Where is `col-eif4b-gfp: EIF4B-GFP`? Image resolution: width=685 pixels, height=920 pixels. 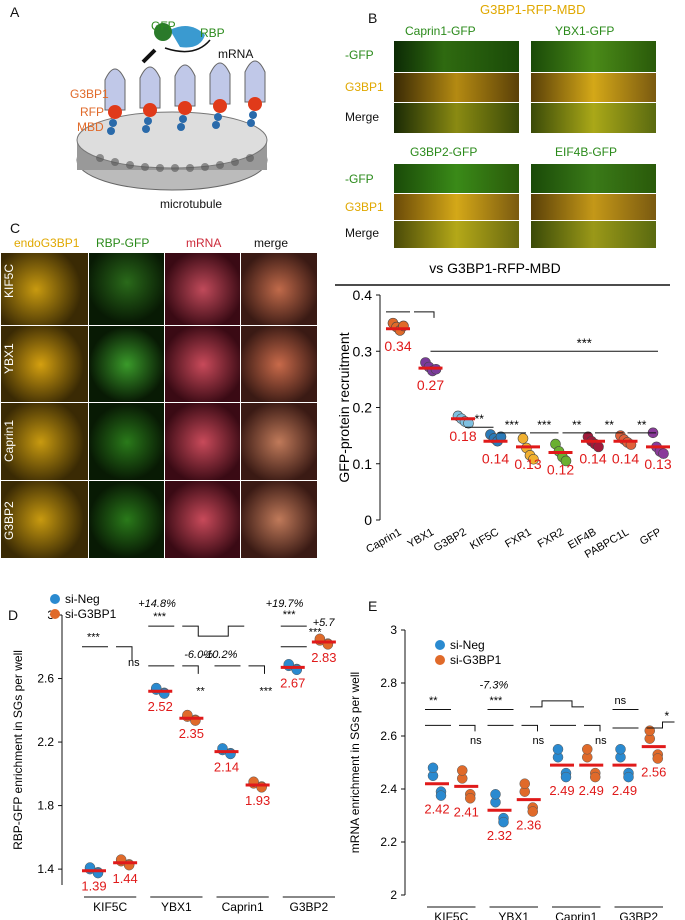
col-eif4b-gfp: EIF4B-GFP is located at coordinates (586, 152).